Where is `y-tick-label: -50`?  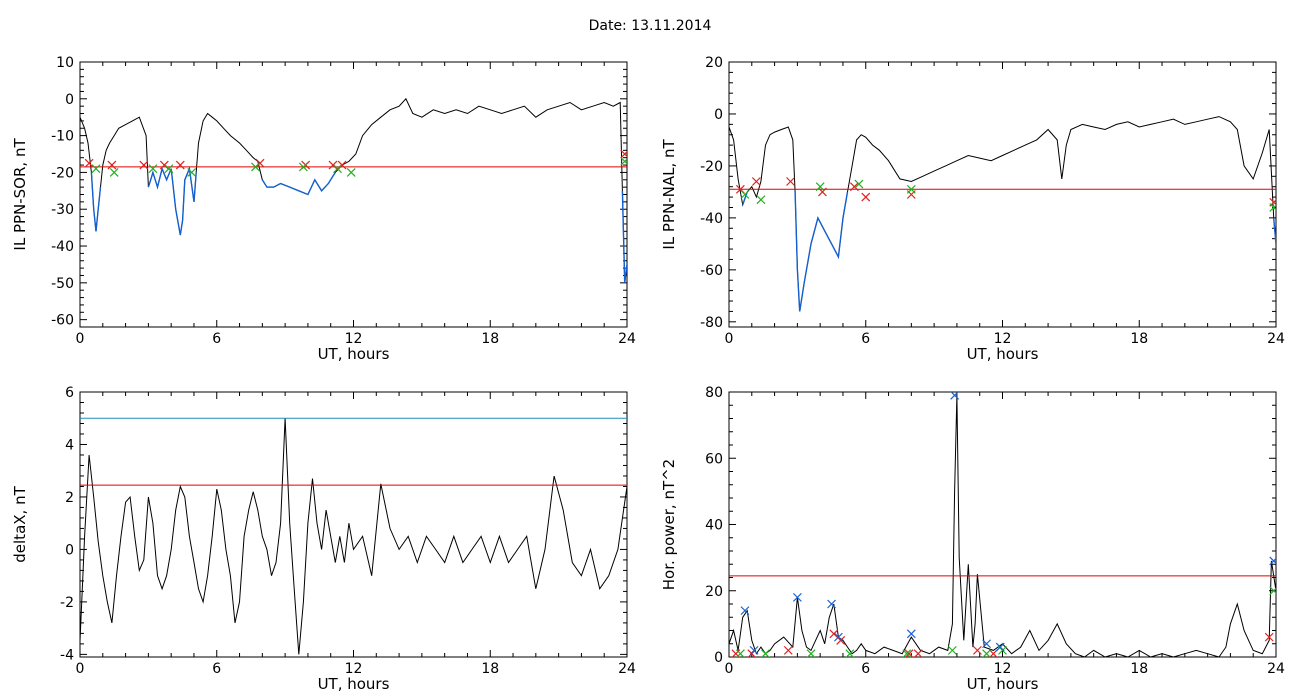
y-tick-label: -50 is located at coordinates (62, 284).